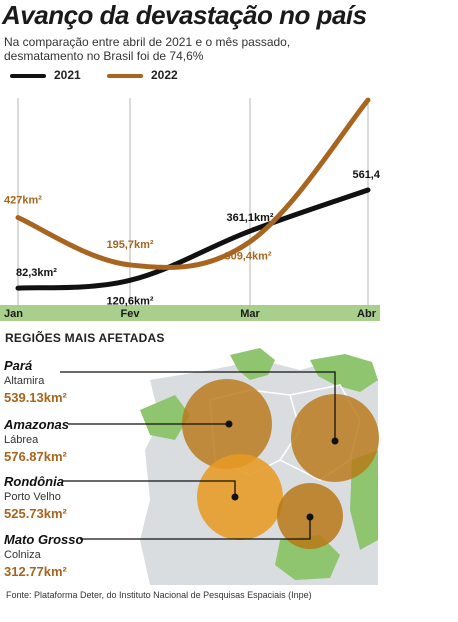 Image resolution: width=458 pixels, height=622 pixels. Describe the element at coordinates (22, 555) in the screenshot. I see `region-city: Colniza` at that location.